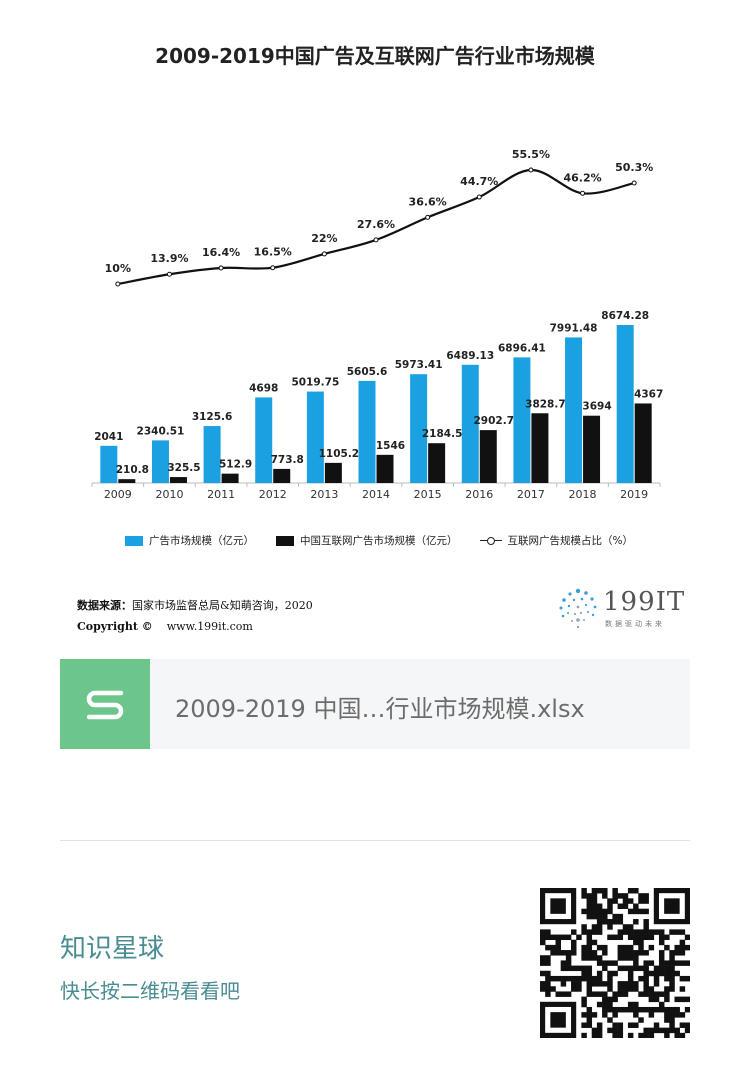 This screenshot has height=1090, width=750. I want to click on chart-title: 2009-2019中国广告及互联网广告行业市场规模, so click(375, 56).